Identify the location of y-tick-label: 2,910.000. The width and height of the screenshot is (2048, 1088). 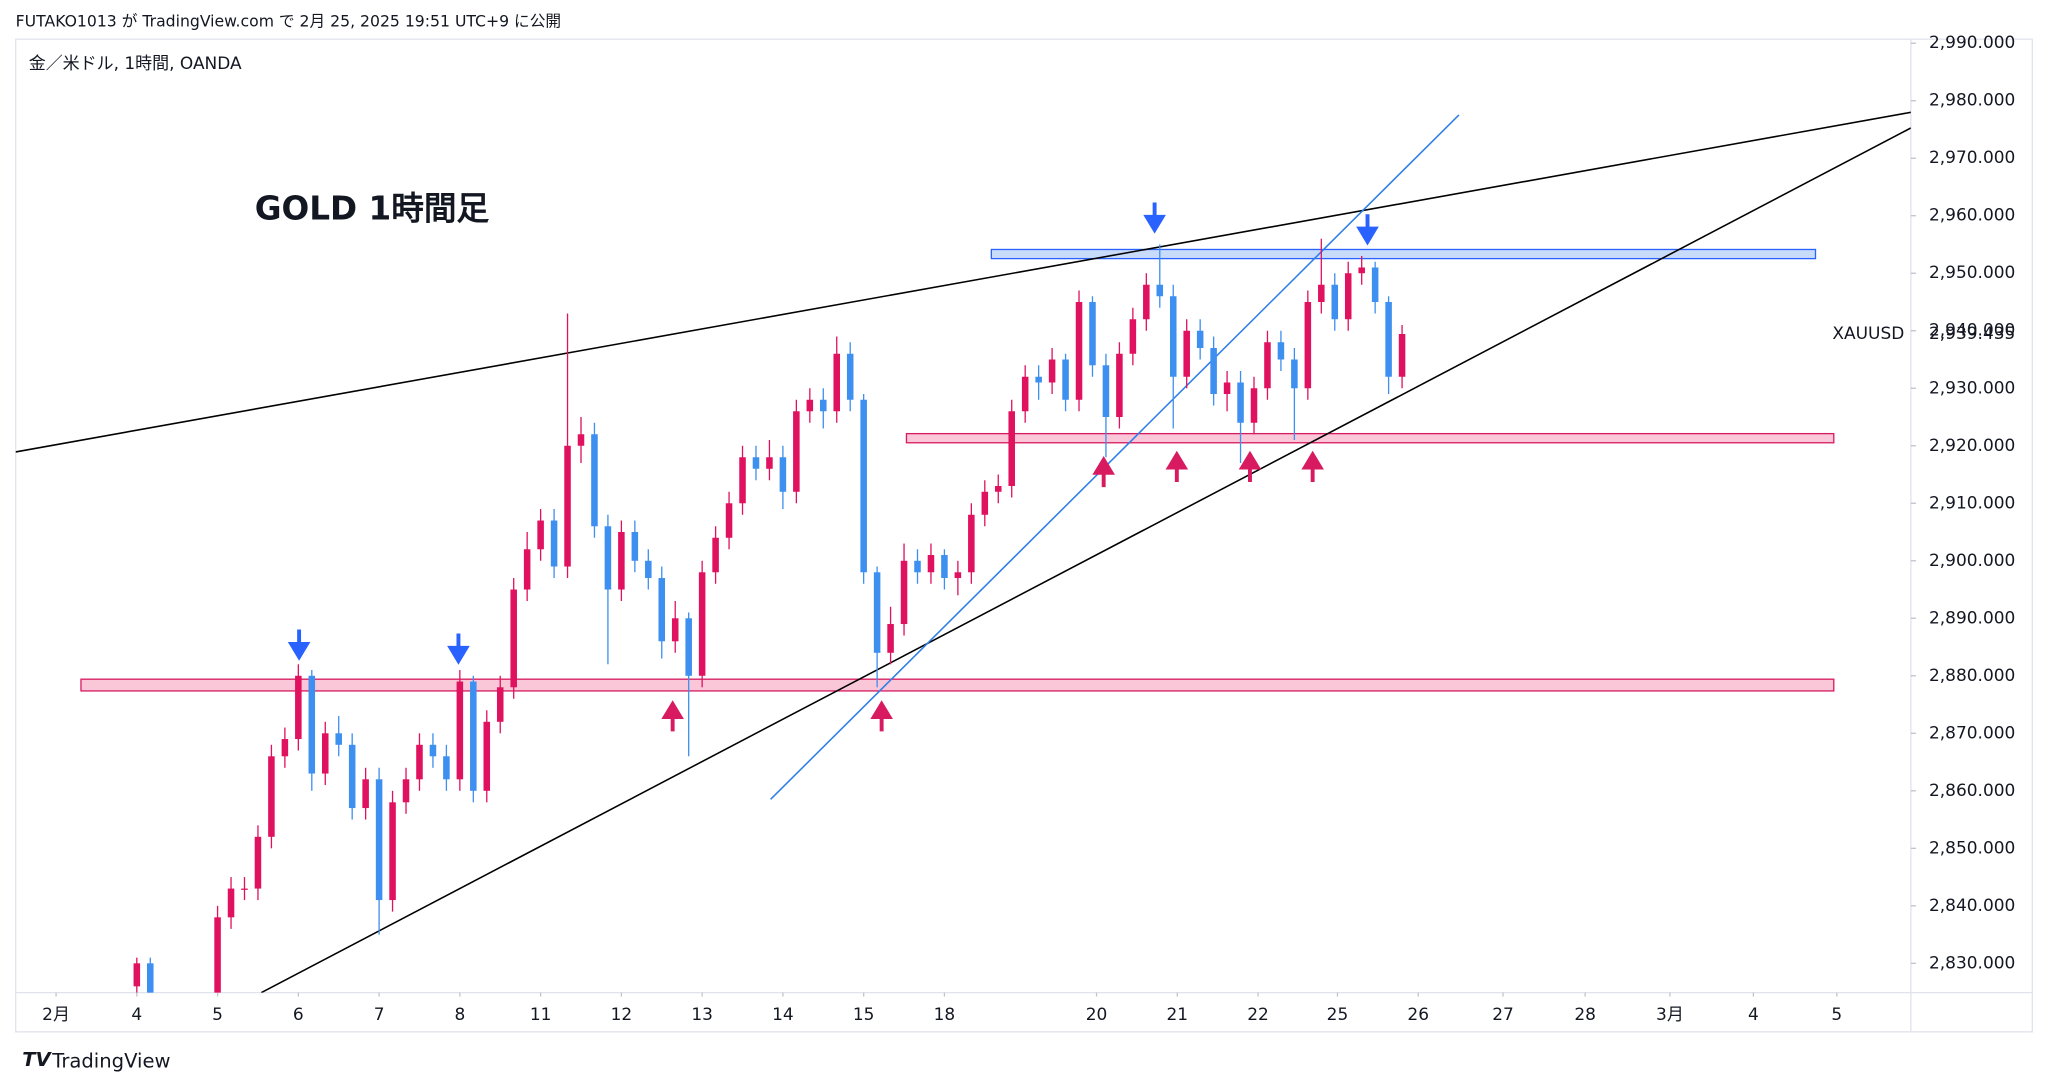
(1972, 503).